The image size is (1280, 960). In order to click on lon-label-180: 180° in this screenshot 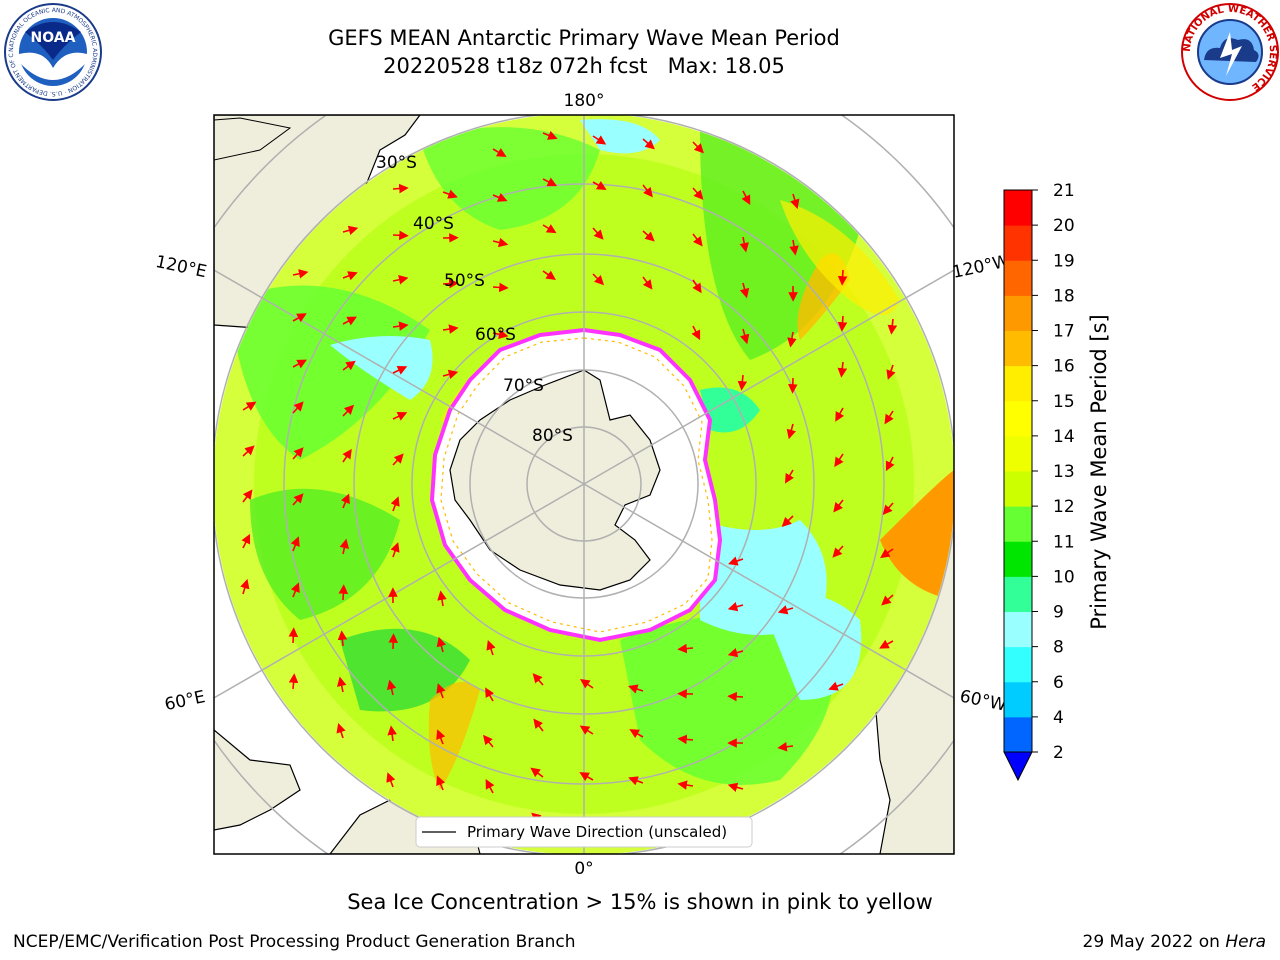, I will do `click(584, 101)`.